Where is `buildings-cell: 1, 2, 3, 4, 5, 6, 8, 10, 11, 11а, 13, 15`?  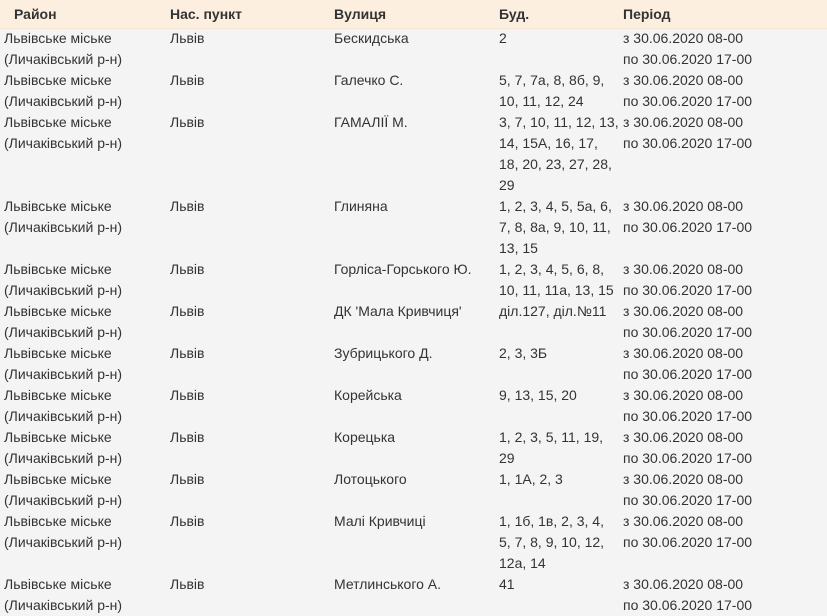 buildings-cell: 1, 2, 3, 4, 5, 6, 8, 10, 11, 11а, 13, 15 is located at coordinates (556, 279).